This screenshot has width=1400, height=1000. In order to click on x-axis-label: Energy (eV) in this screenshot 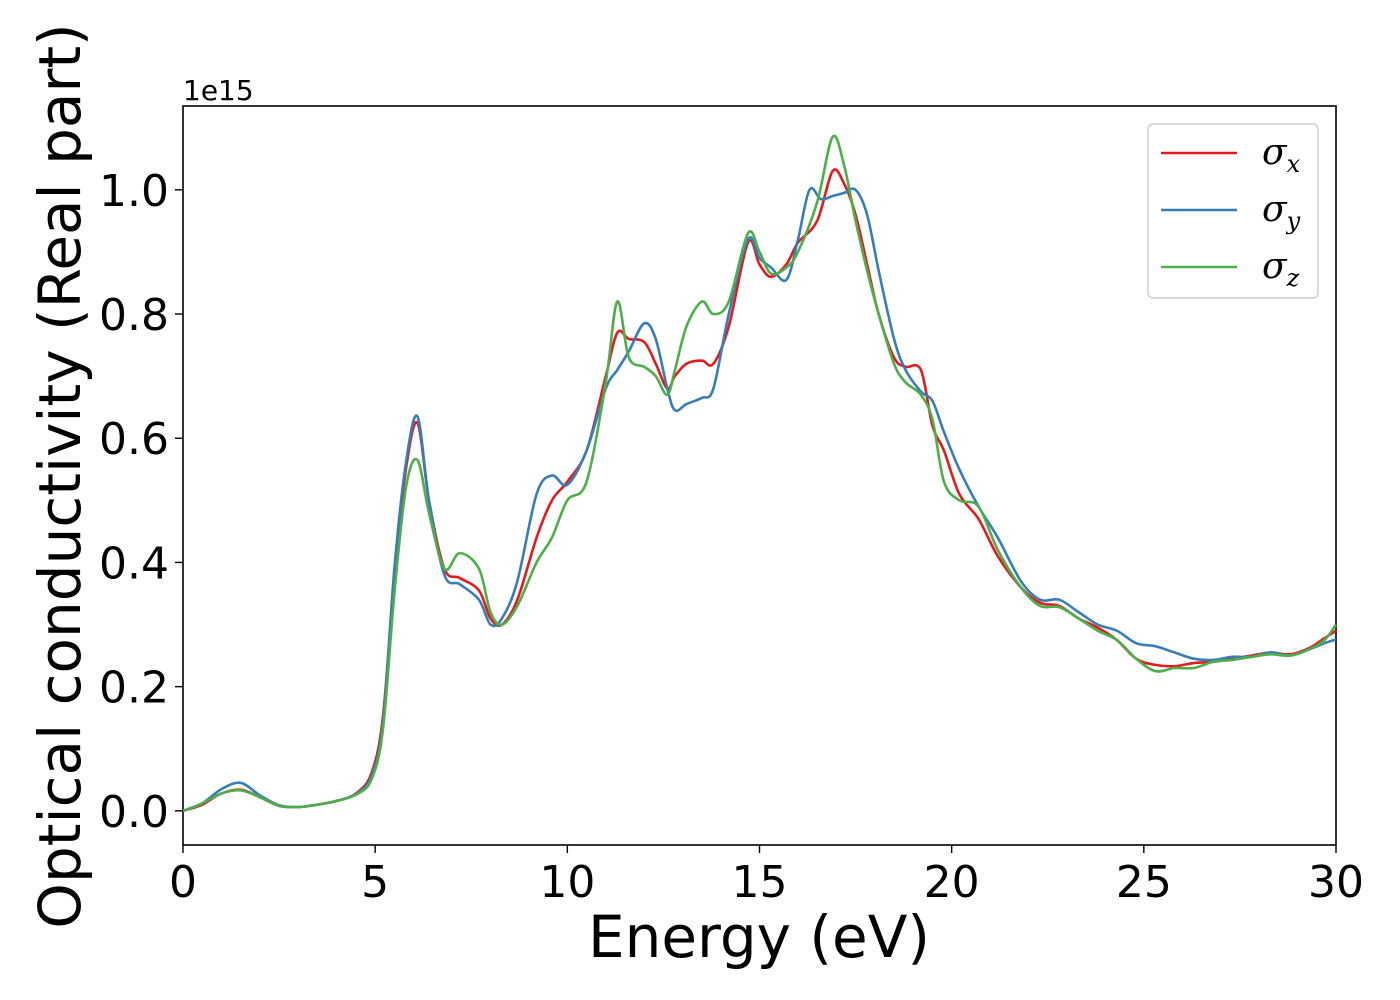, I will do `click(759, 937)`.